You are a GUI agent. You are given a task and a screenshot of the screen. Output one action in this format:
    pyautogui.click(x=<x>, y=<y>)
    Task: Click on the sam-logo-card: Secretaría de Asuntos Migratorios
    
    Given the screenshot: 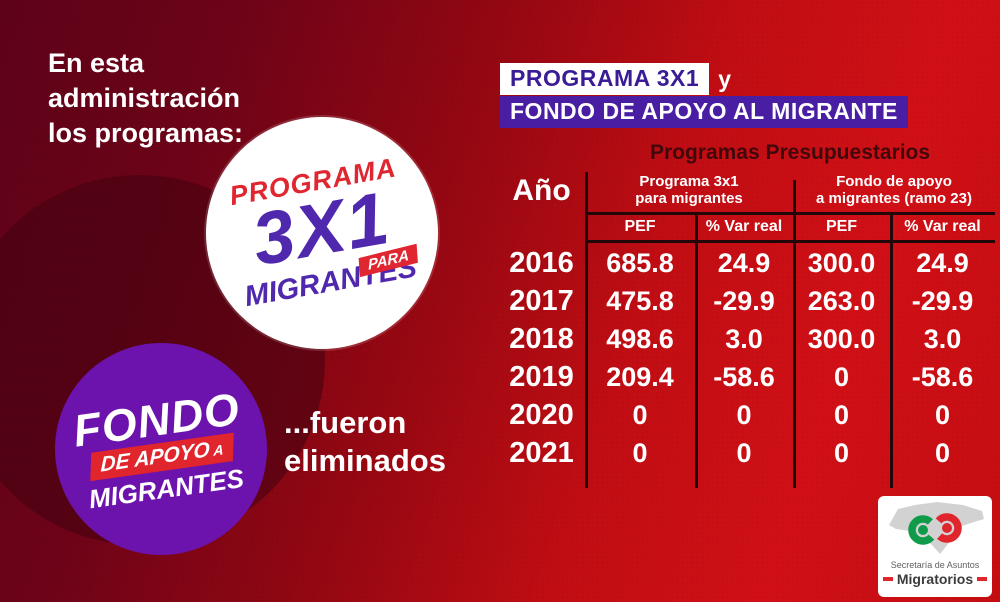 What is the action you would take?
    pyautogui.click(x=935, y=546)
    